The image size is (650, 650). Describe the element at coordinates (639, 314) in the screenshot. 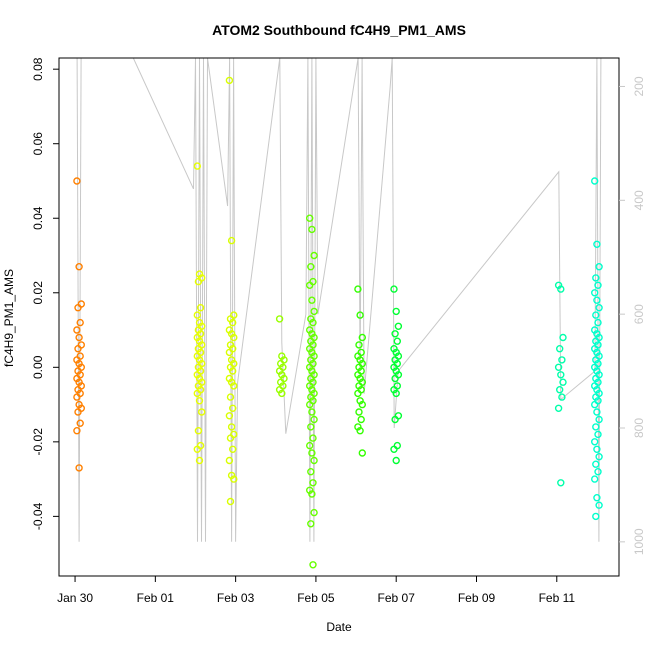

I see `right-tick-label: 600` at that location.